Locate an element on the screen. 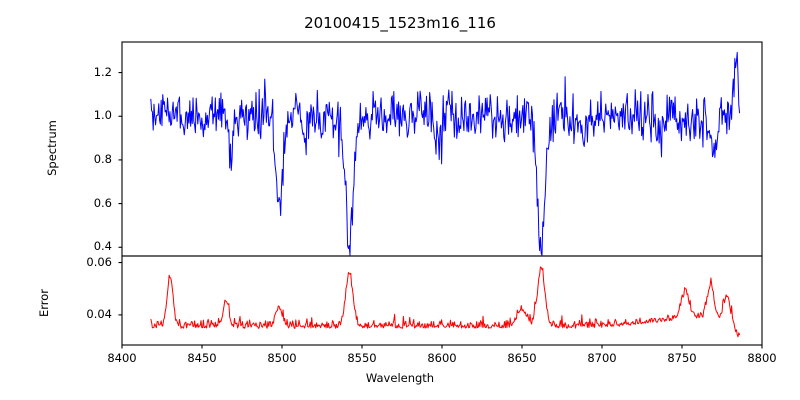 The width and height of the screenshot is (800, 400). x-tick-label: 8600 is located at coordinates (442, 358).